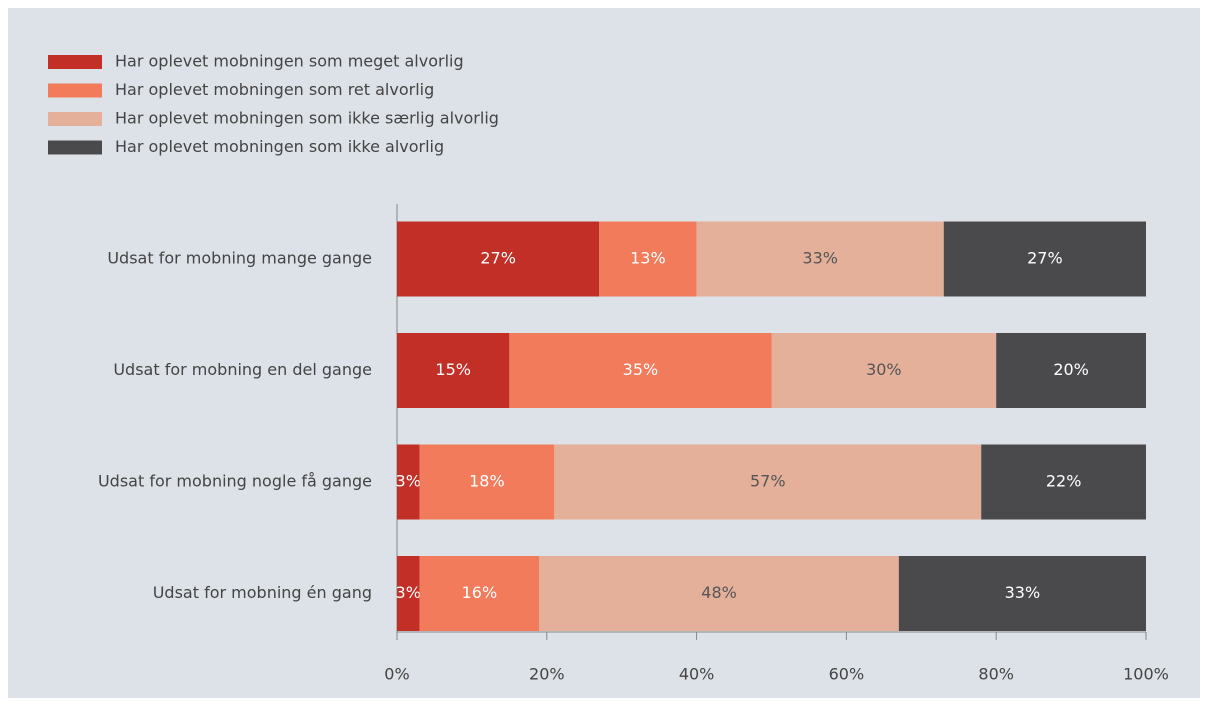 Image resolution: width=1208 pixels, height=706 pixels. I want to click on x-tick-label: 20%, so click(547, 674).